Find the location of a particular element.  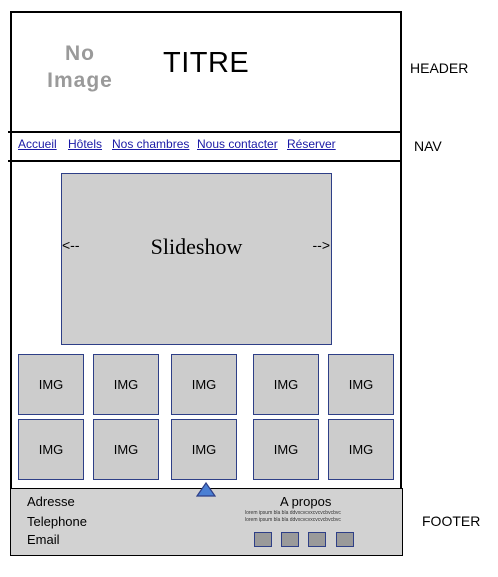

slideshow-label: Slideshow is located at coordinates (196, 246).